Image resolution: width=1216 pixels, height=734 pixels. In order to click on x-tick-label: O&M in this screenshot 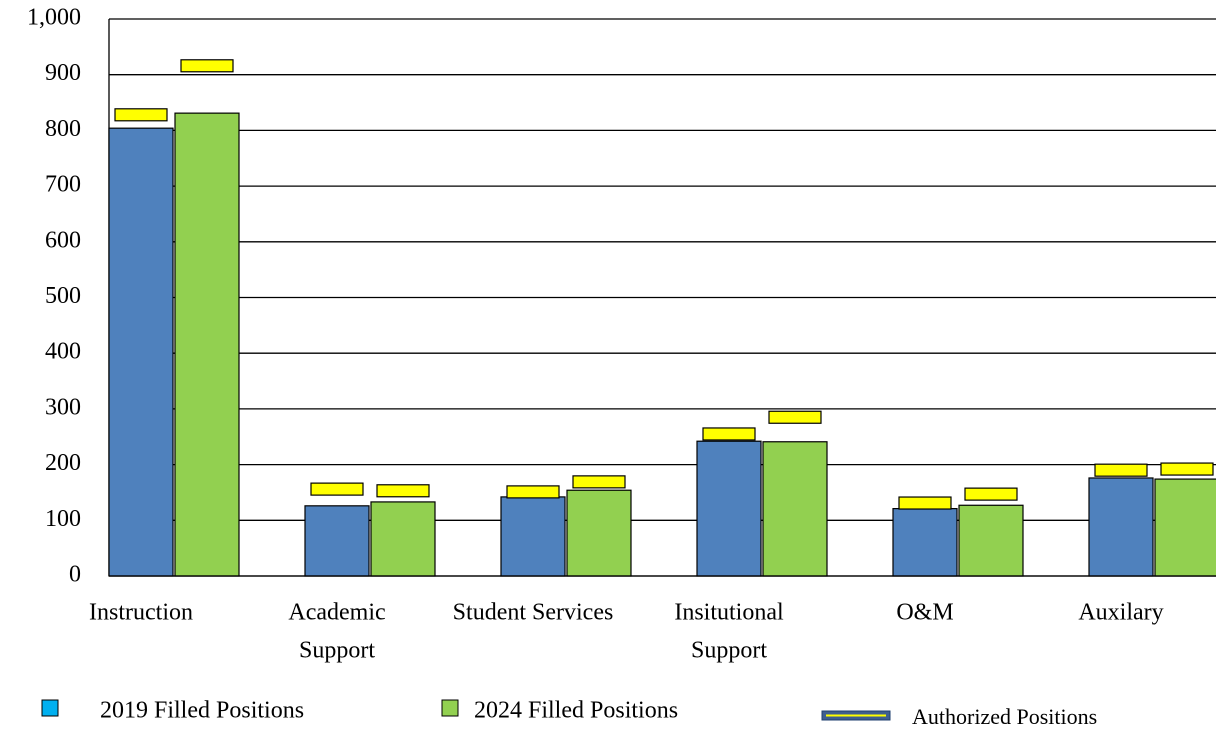, I will do `click(924, 613)`.